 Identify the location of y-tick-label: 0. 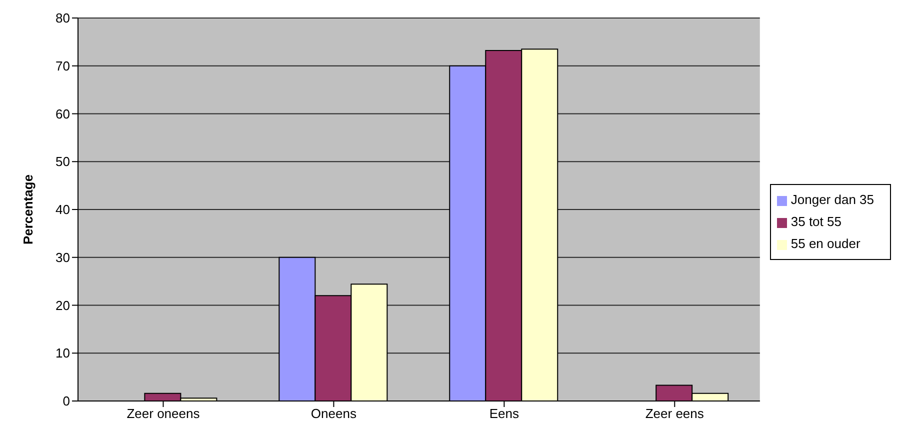
(66, 401).